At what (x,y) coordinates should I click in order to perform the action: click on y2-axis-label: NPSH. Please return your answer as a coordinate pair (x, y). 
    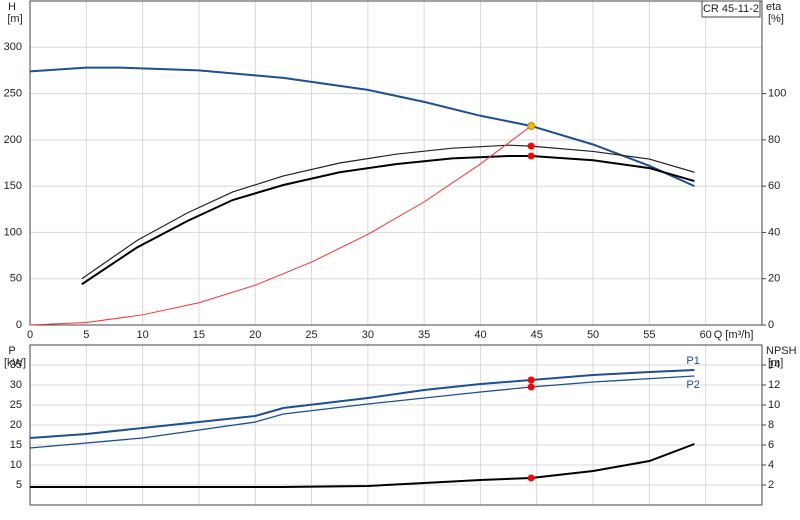
    Looking at the image, I should click on (781, 351).